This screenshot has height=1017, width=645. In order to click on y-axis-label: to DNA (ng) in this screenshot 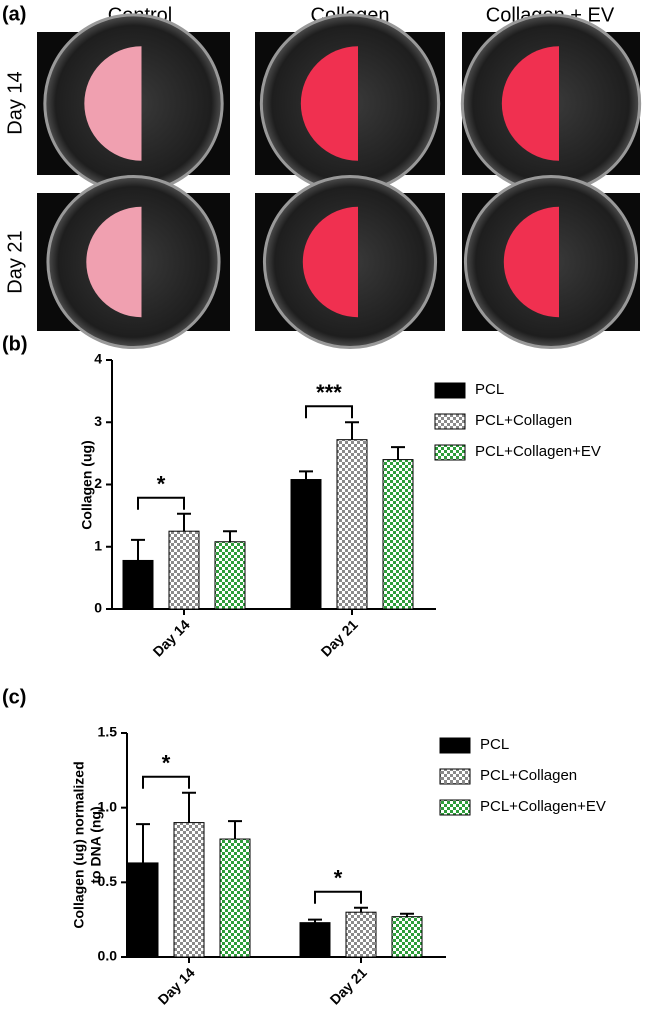, I will do `click(96, 844)`.